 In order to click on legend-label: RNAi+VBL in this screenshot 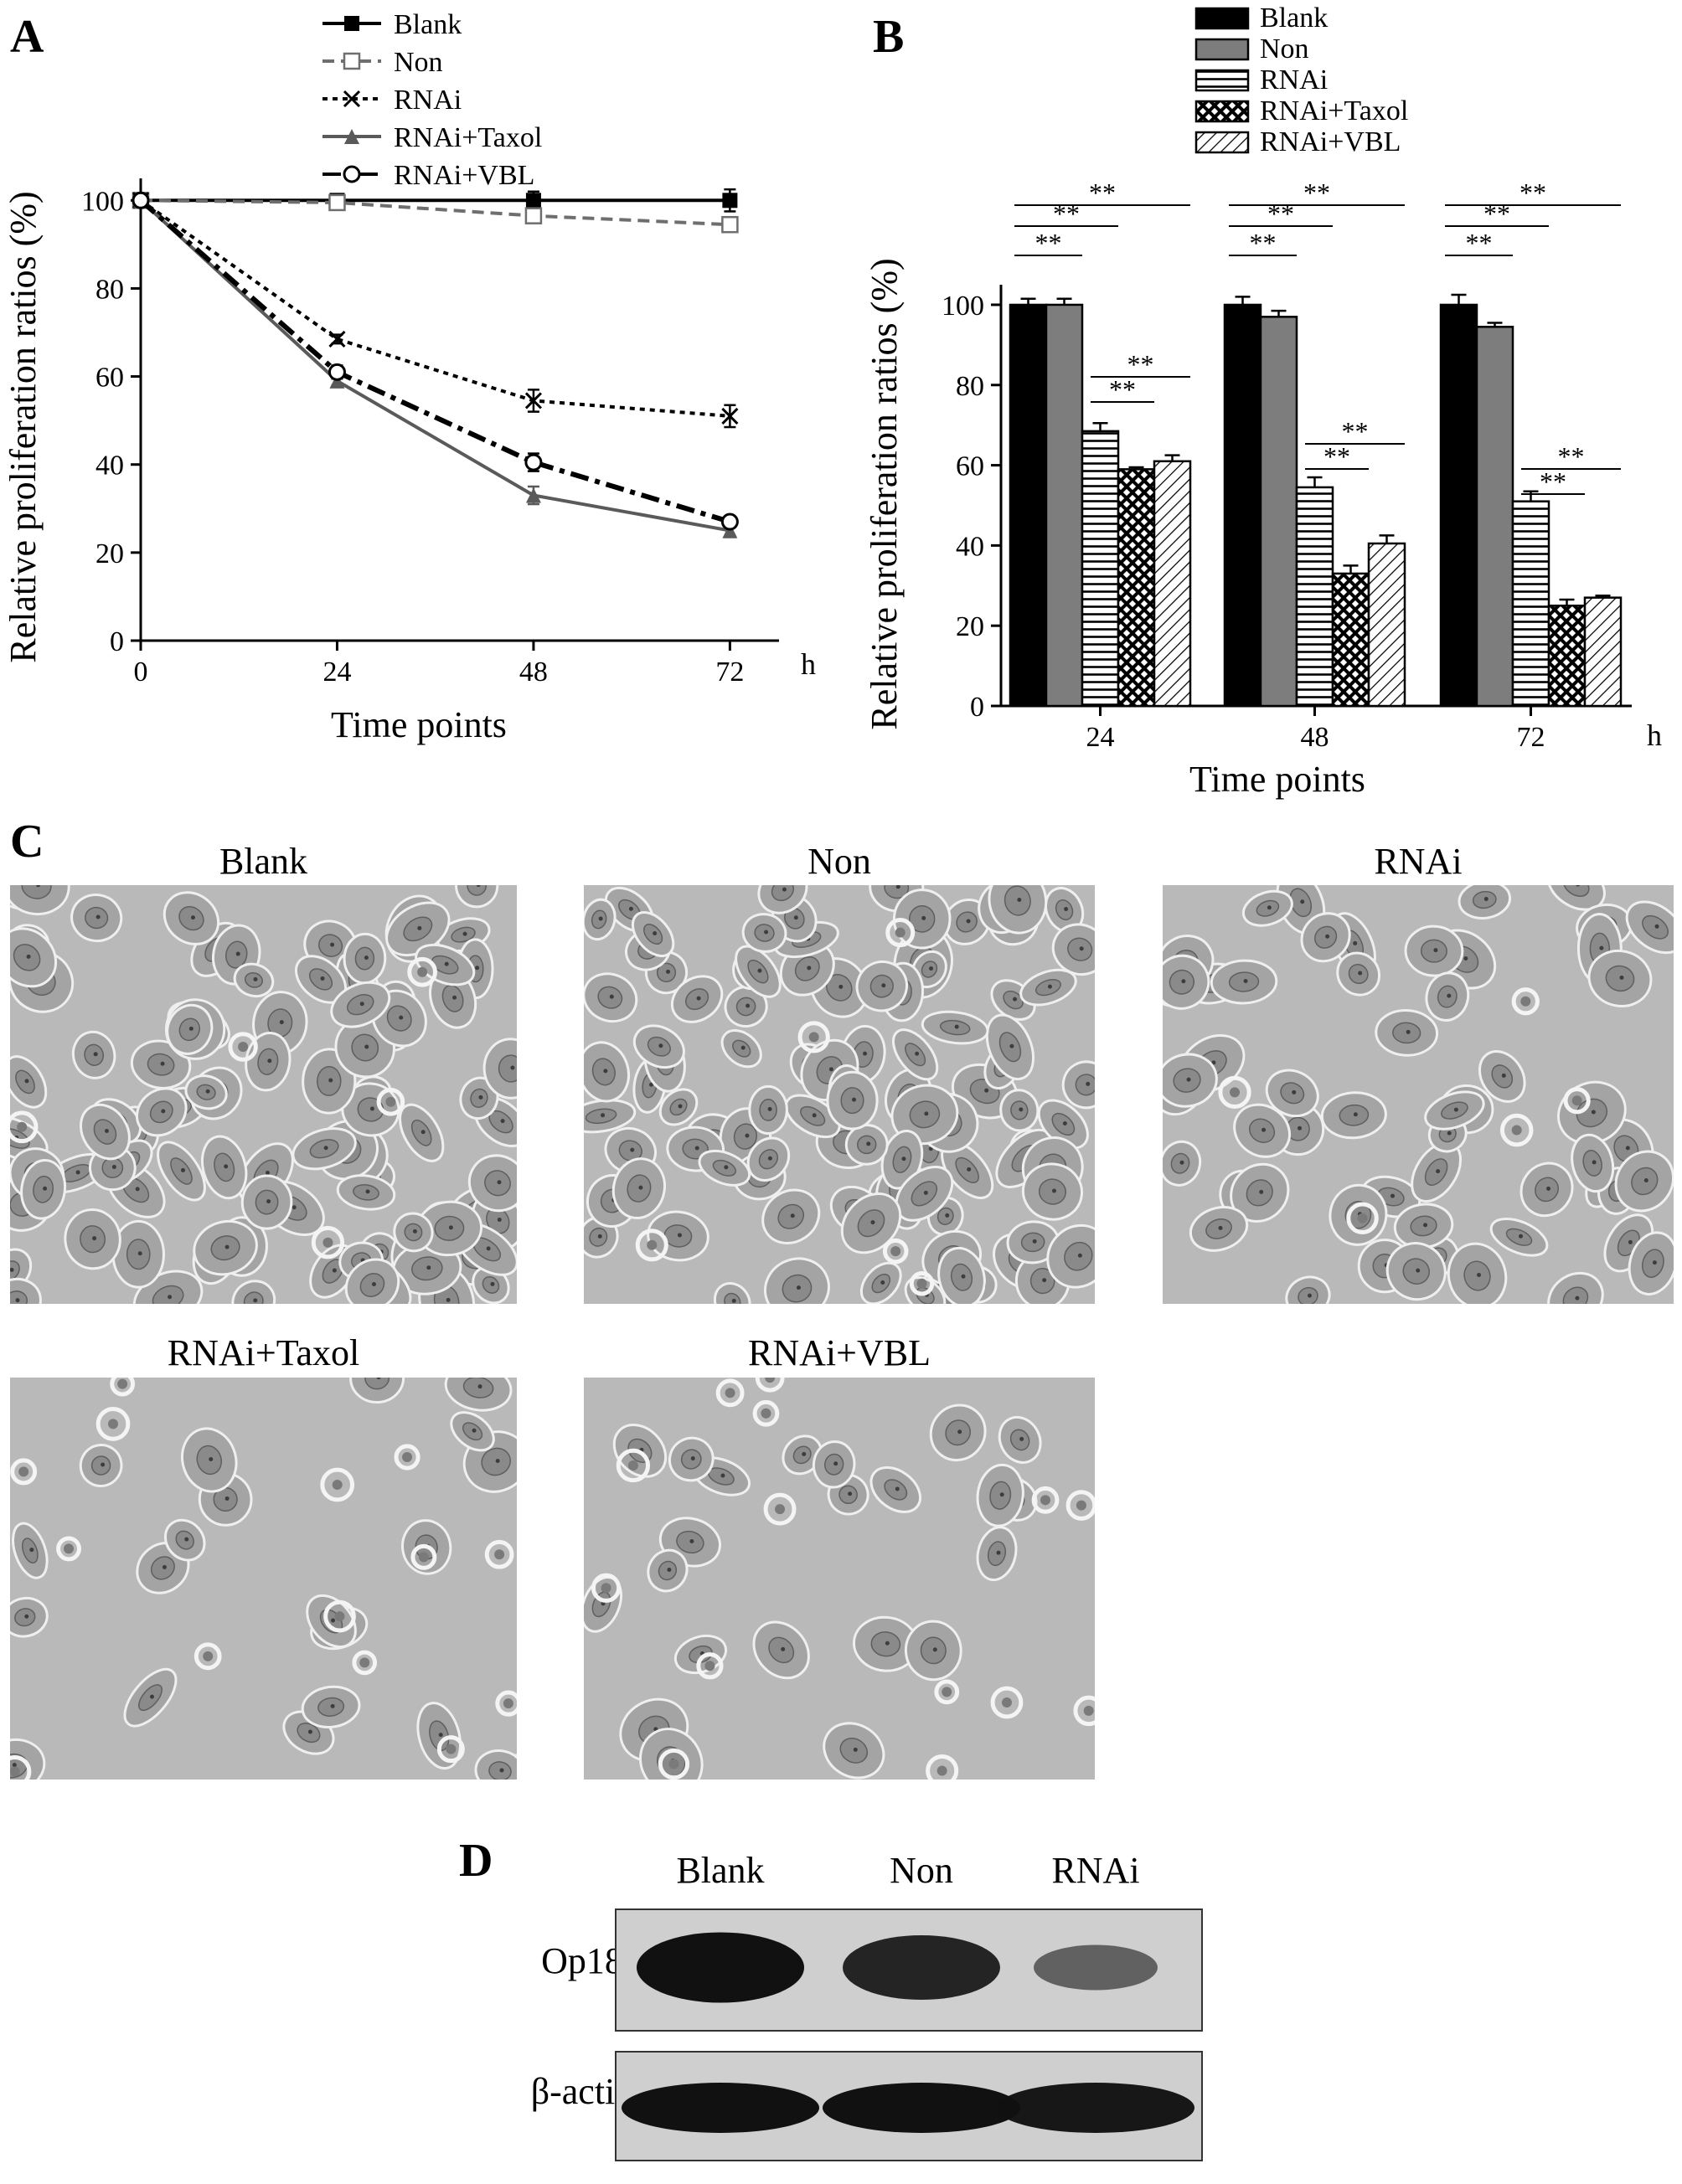, I will do `click(464, 175)`.